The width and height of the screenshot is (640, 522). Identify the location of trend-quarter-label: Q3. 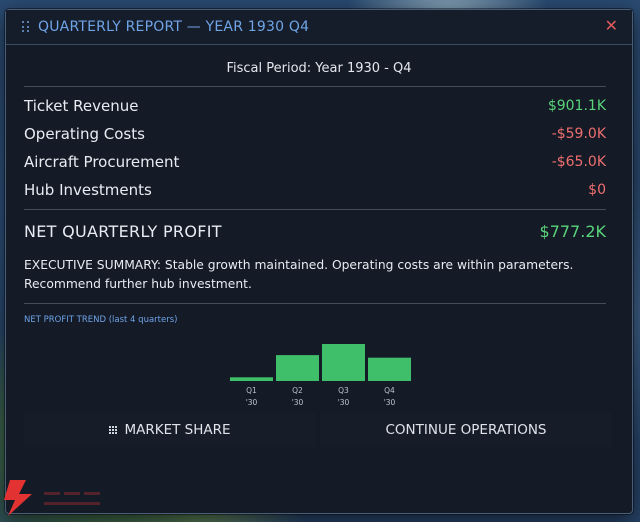
(343, 390).